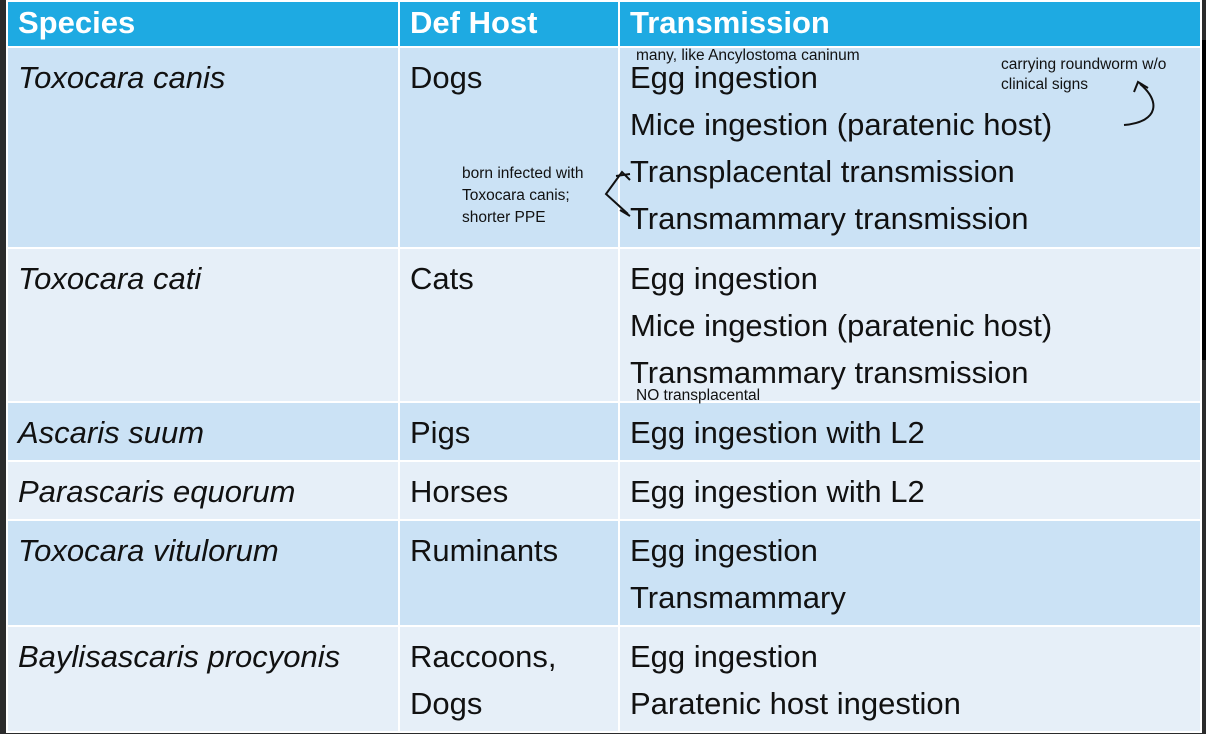 The width and height of the screenshot is (1206, 734). I want to click on species-cell: Toxocara vitulorum, so click(203, 573).